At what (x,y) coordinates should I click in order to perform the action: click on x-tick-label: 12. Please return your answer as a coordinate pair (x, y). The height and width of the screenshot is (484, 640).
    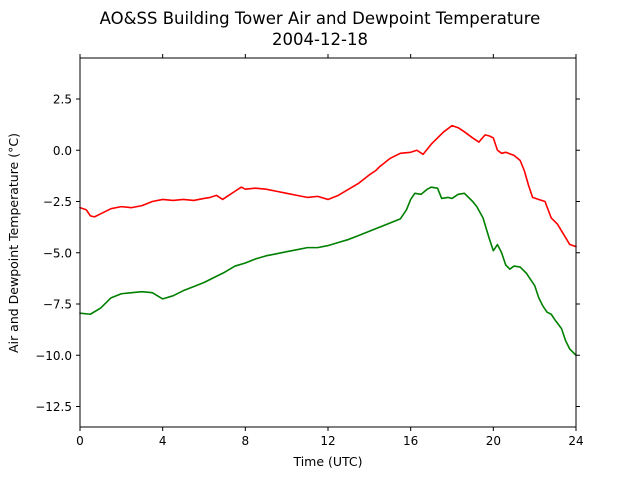
    Looking at the image, I should click on (327, 441).